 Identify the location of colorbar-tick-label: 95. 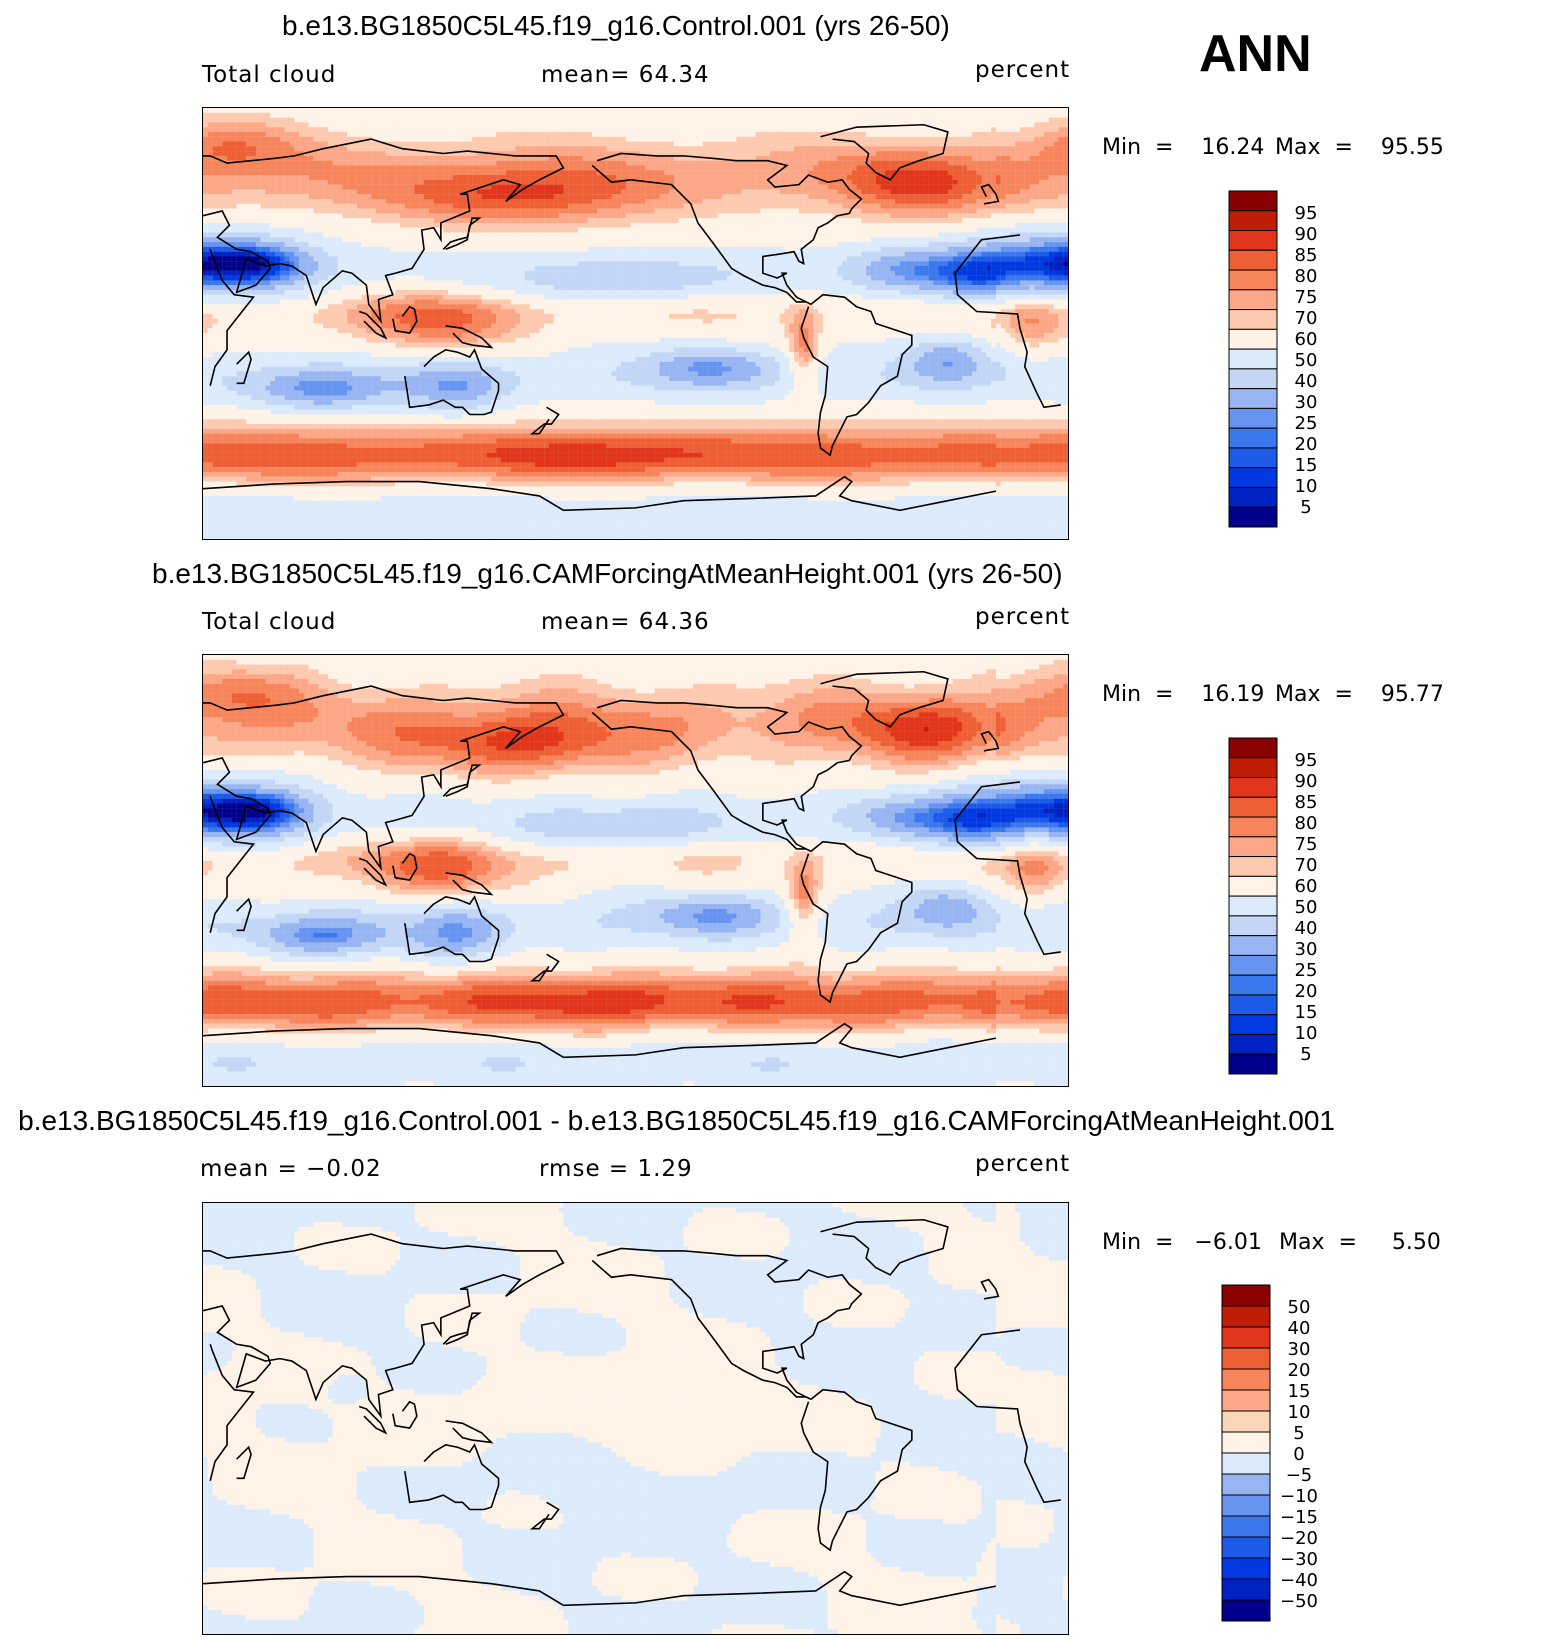
(1306, 760).